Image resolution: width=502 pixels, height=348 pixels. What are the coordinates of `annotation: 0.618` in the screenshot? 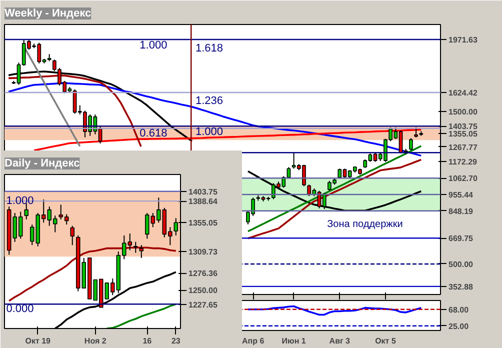 It's located at (154, 133).